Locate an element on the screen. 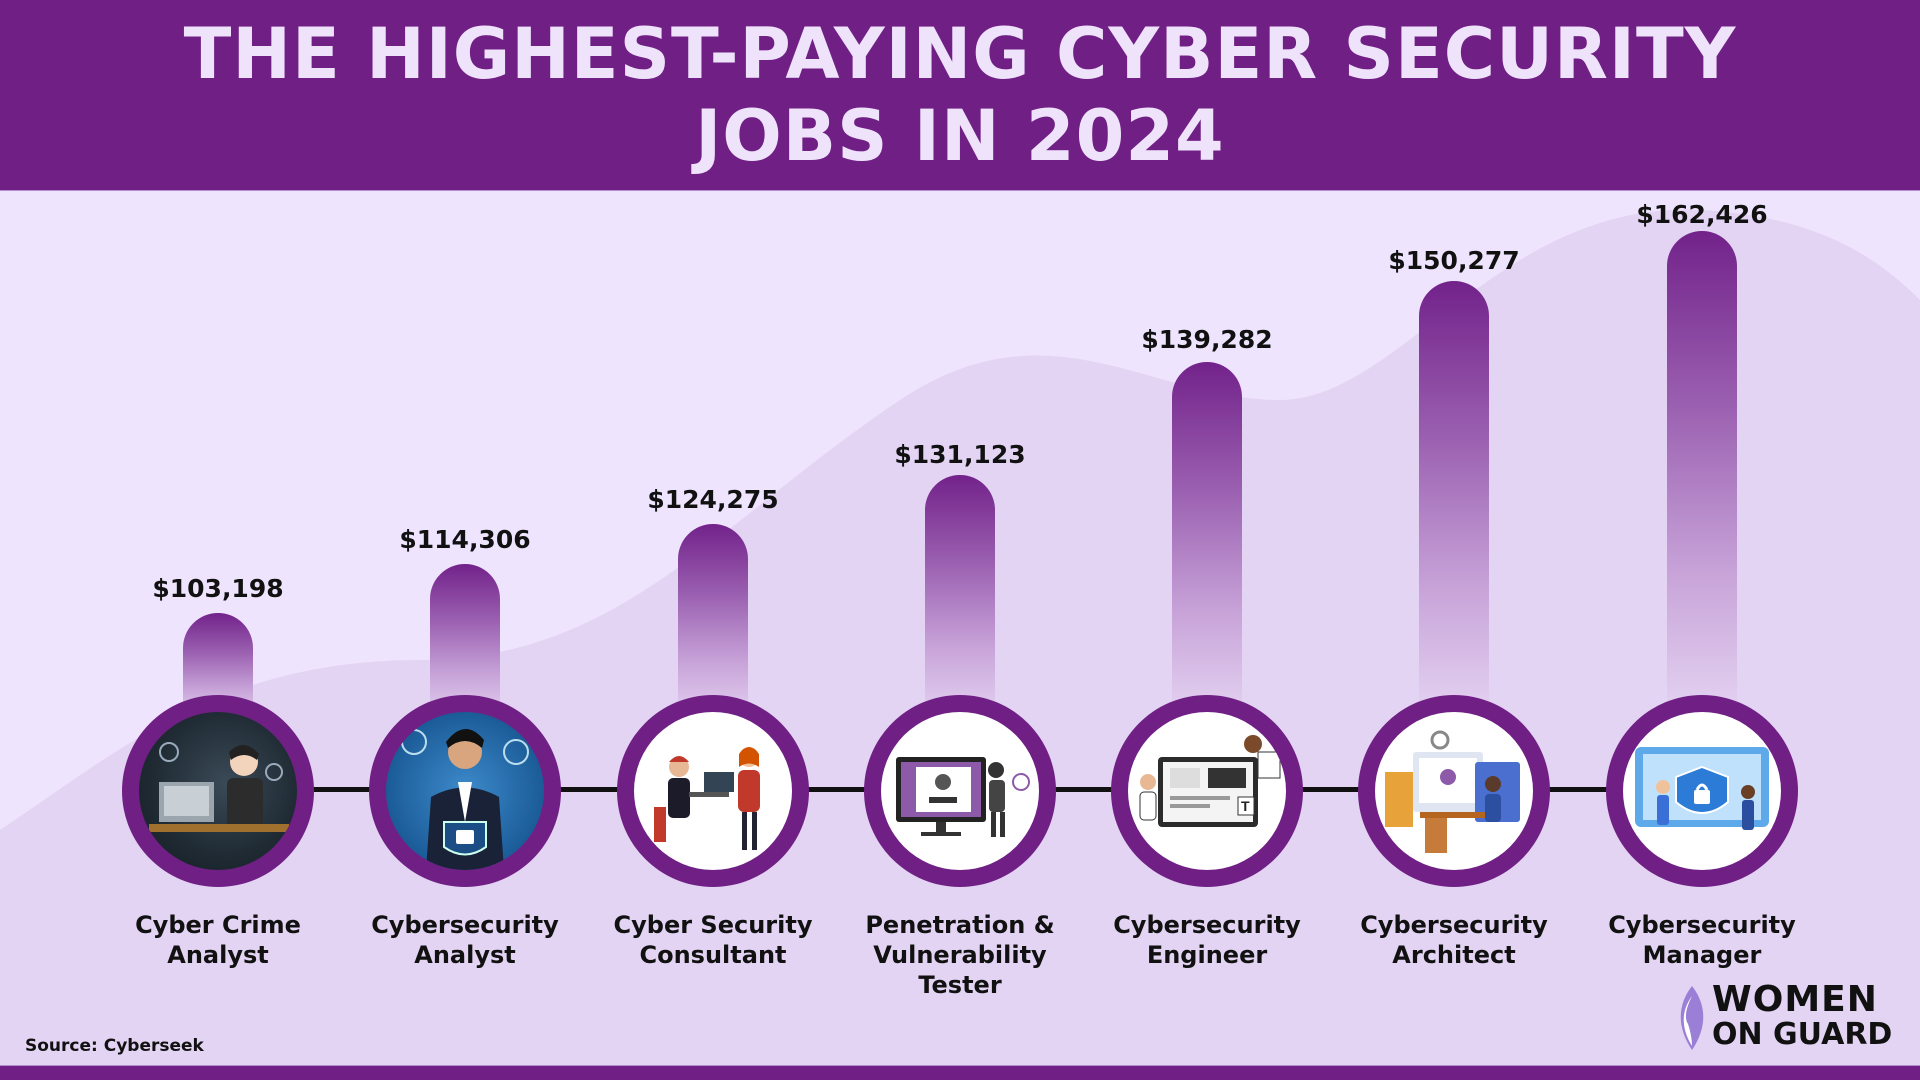  leaf-face-icon is located at coordinates (1692, 1018).